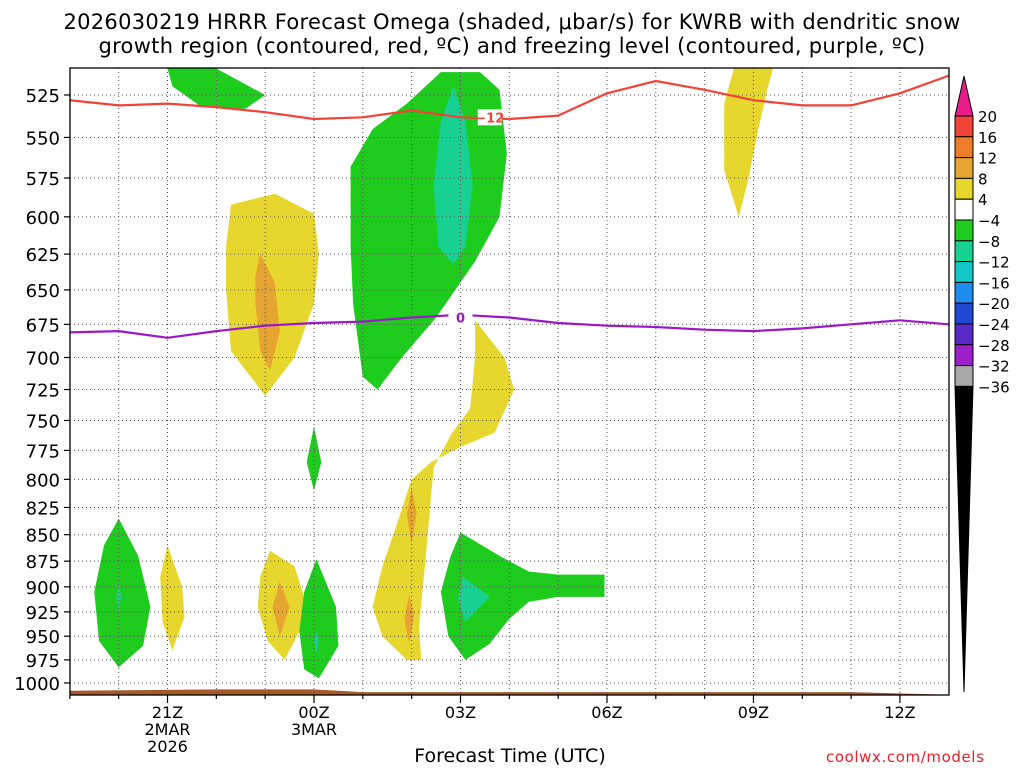 This screenshot has height=768, width=1024. Describe the element at coordinates (460, 712) in the screenshot. I see `x-tick-label-2-0: 03Z` at that location.